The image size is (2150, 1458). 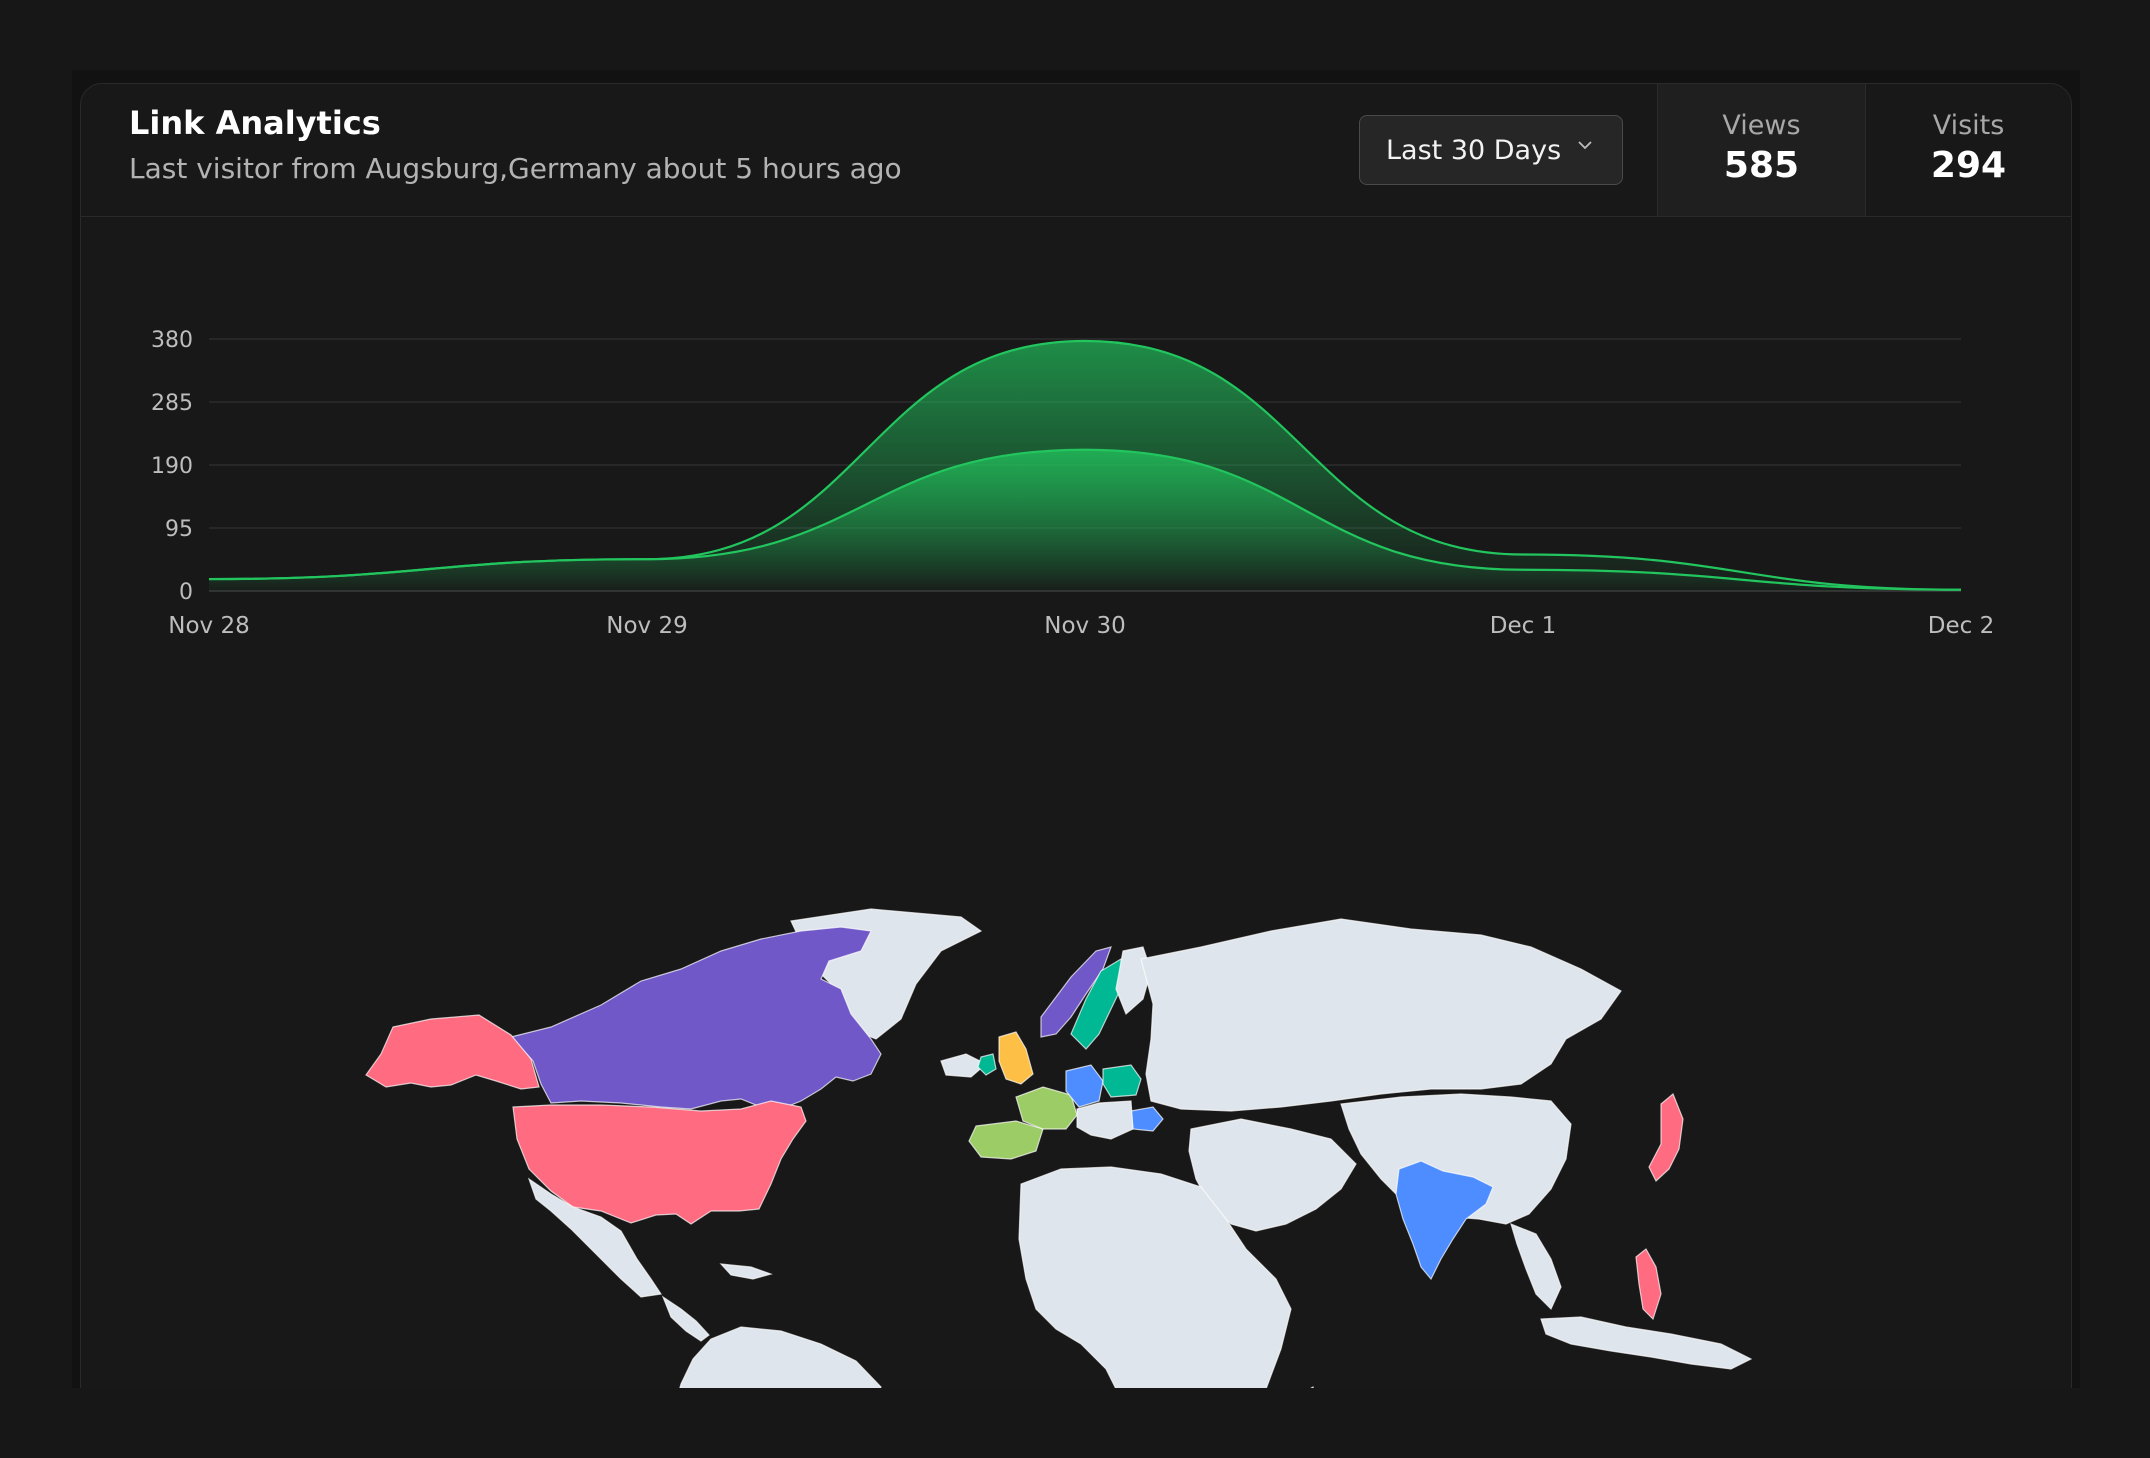 I want to click on middle-east-shape, so click(x=1272, y=1175).